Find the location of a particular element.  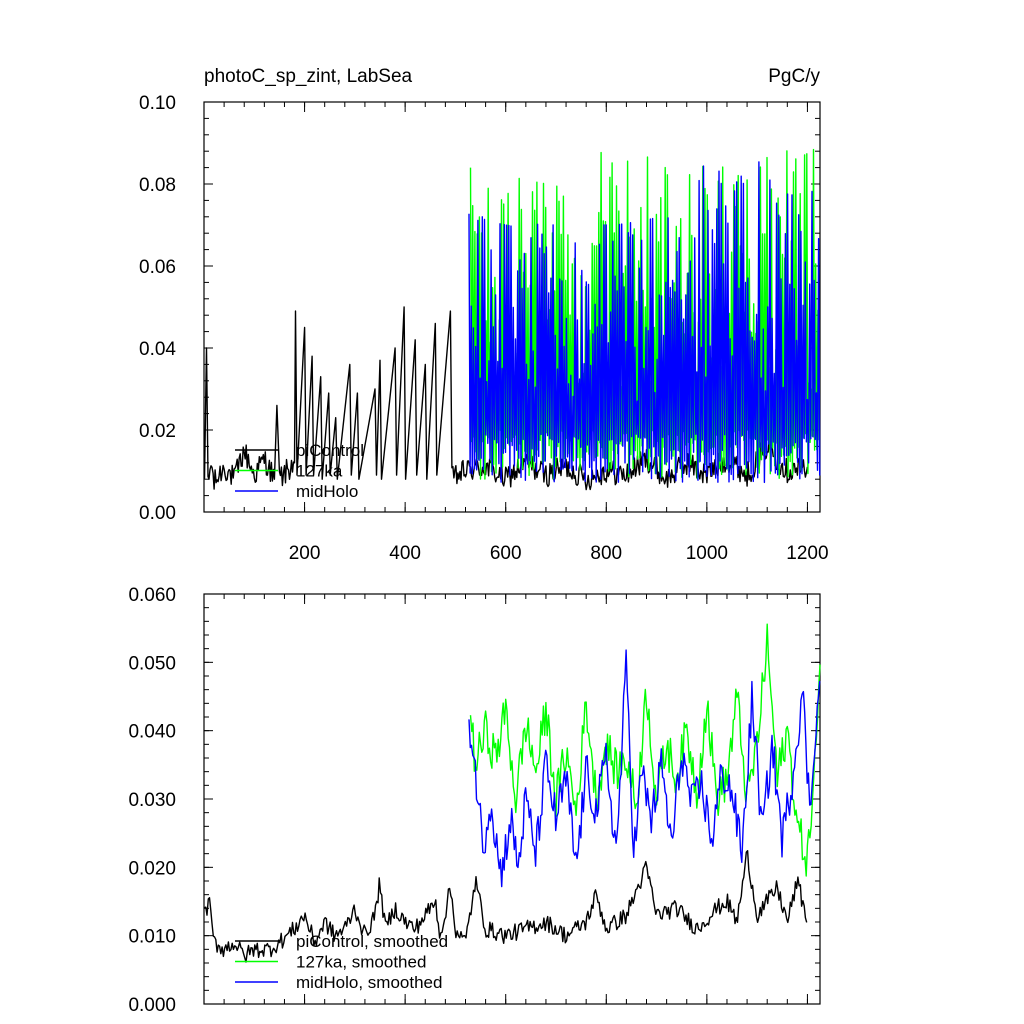

x-tick-label: 200 is located at coordinates (305, 553).